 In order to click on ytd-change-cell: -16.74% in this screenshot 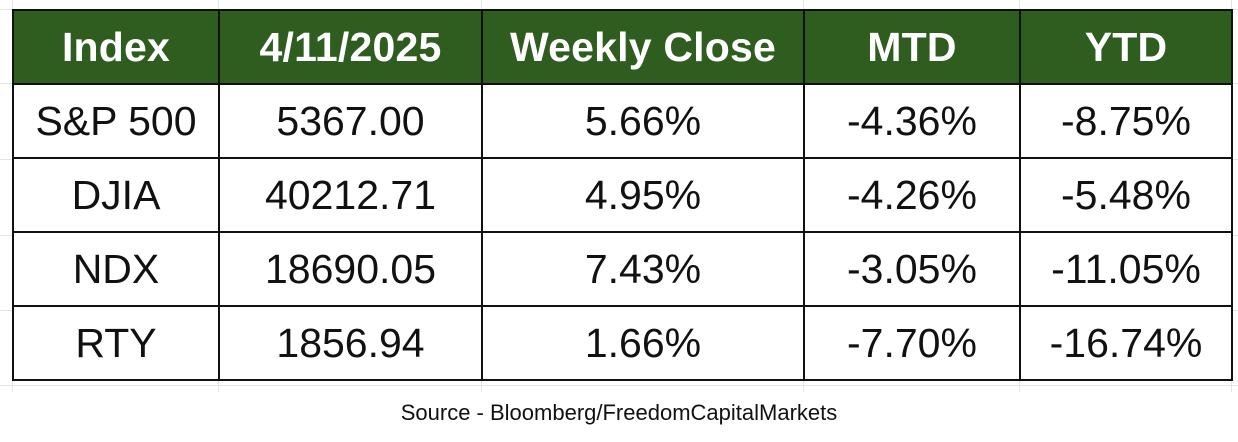, I will do `click(1126, 343)`.